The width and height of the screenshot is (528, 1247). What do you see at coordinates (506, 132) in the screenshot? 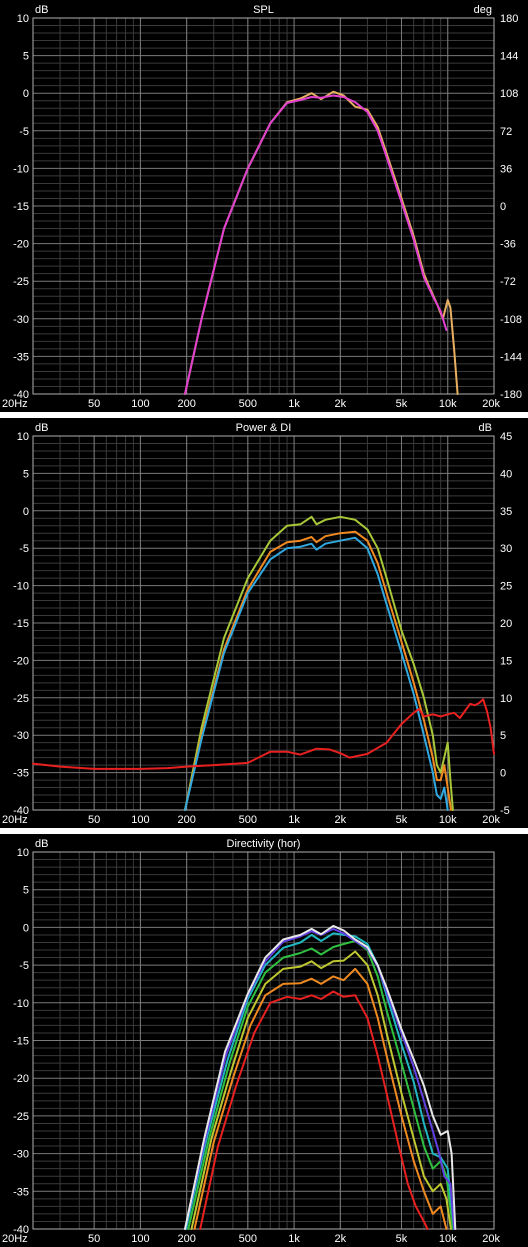
I see `y2-tick-label: 72` at bounding box center [506, 132].